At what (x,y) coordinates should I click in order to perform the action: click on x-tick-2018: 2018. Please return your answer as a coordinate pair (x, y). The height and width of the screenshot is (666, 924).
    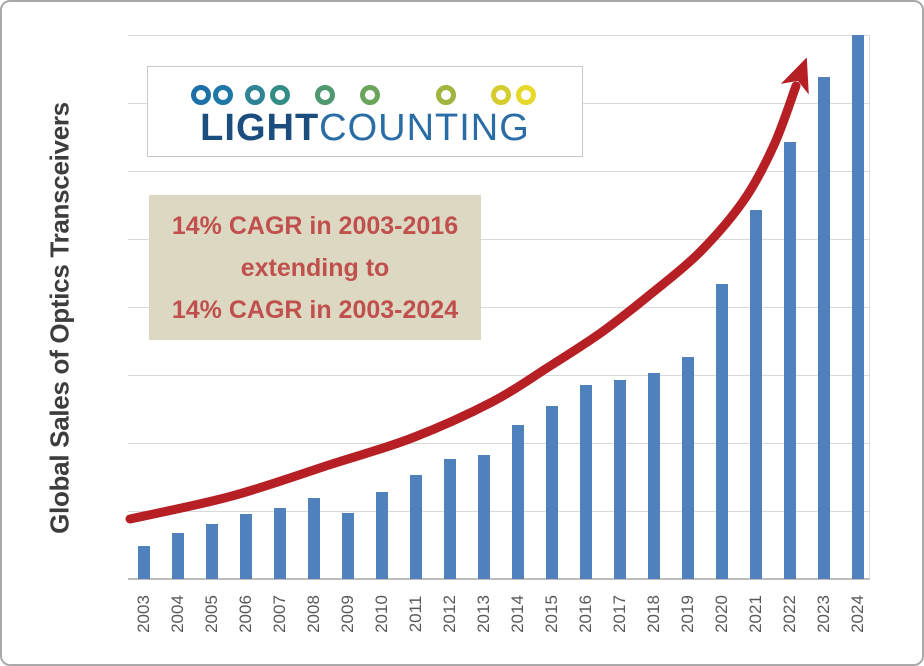
    Looking at the image, I should click on (653, 614).